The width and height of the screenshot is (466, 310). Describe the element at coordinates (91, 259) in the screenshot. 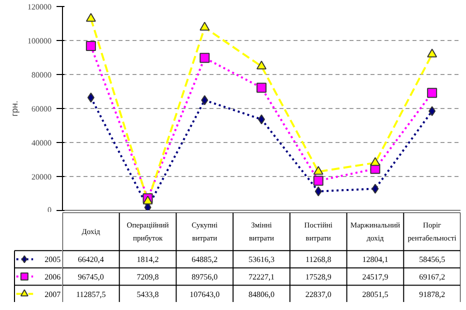

I see `data-label: 66420,4` at that location.